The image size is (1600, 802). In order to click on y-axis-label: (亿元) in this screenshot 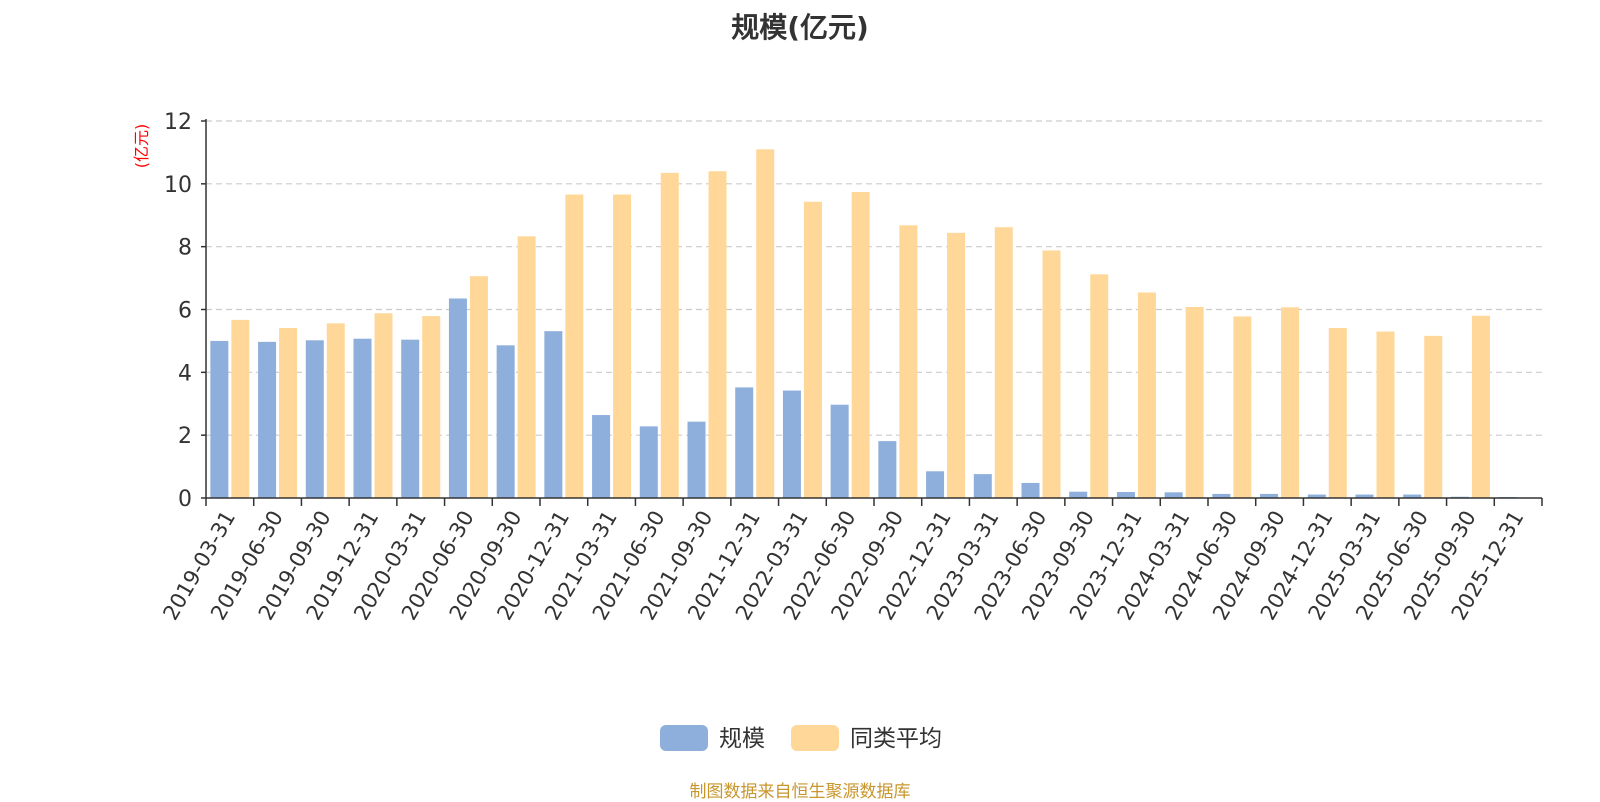, I will do `click(141, 146)`.